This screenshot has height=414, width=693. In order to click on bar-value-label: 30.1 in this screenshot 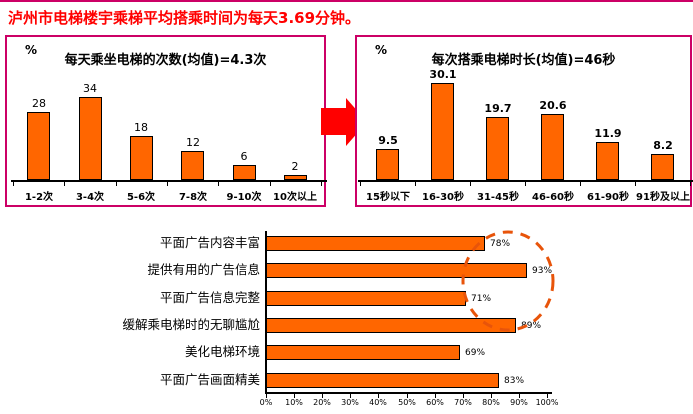, I will do `click(443, 74)`.